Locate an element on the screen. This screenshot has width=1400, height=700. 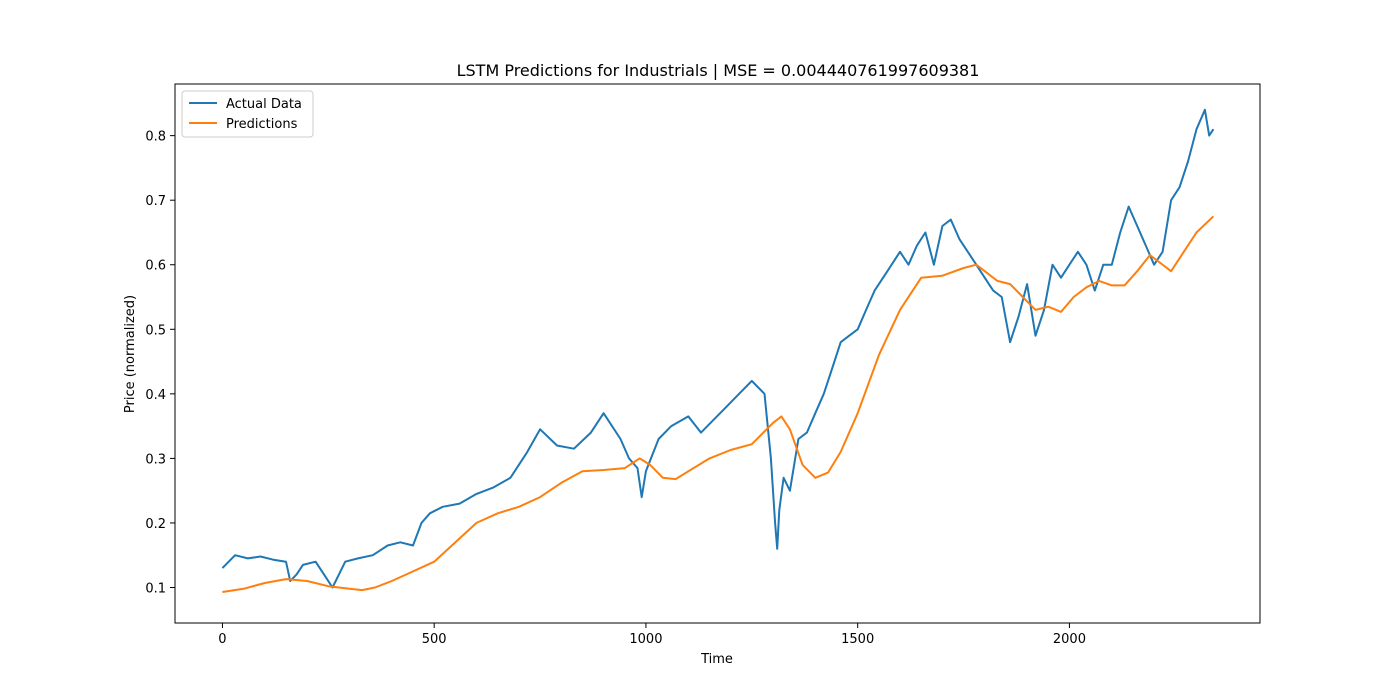
x-tick-label: 1500 is located at coordinates (857, 639).